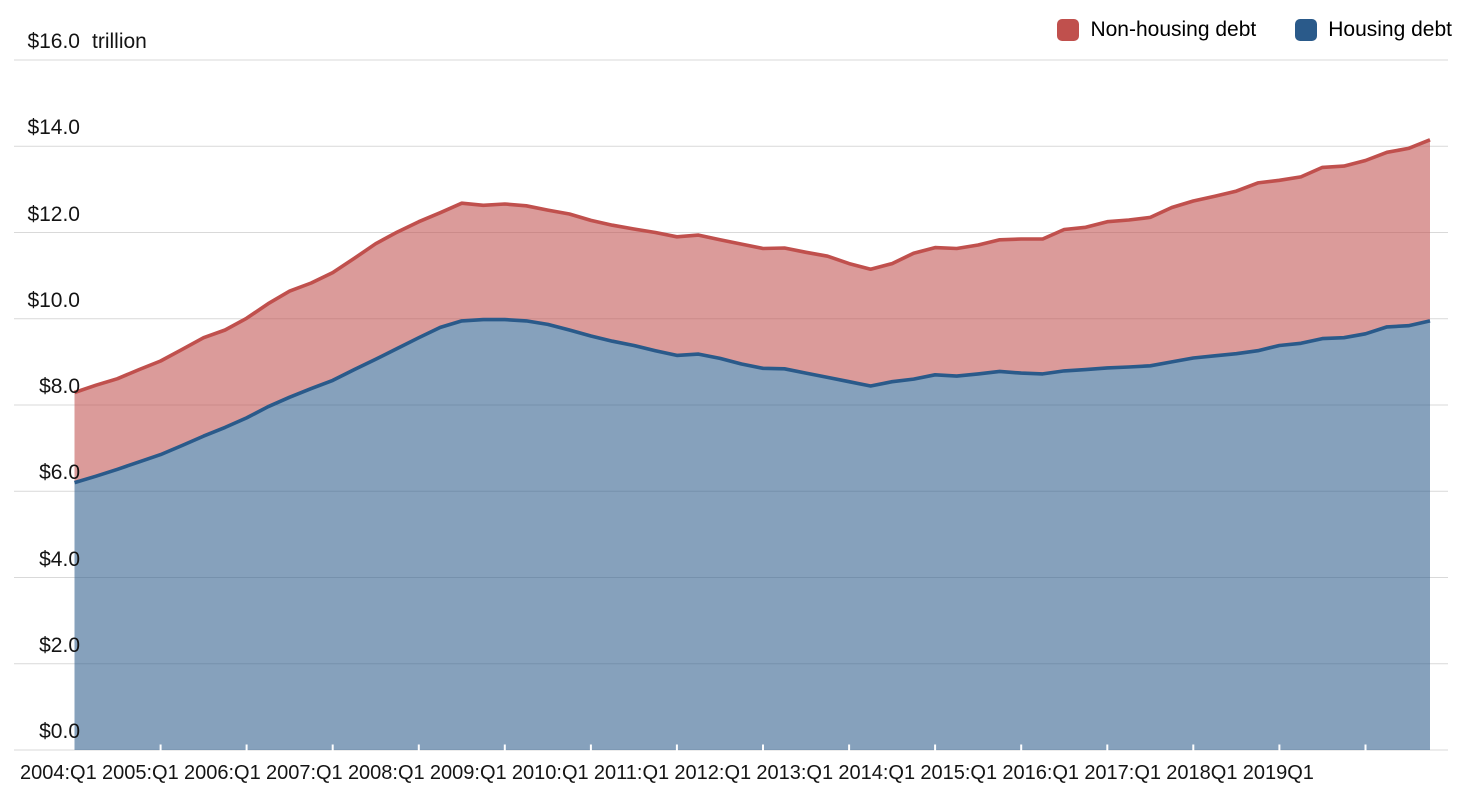  I want to click on y-axis-label: $12.0, so click(53, 214).